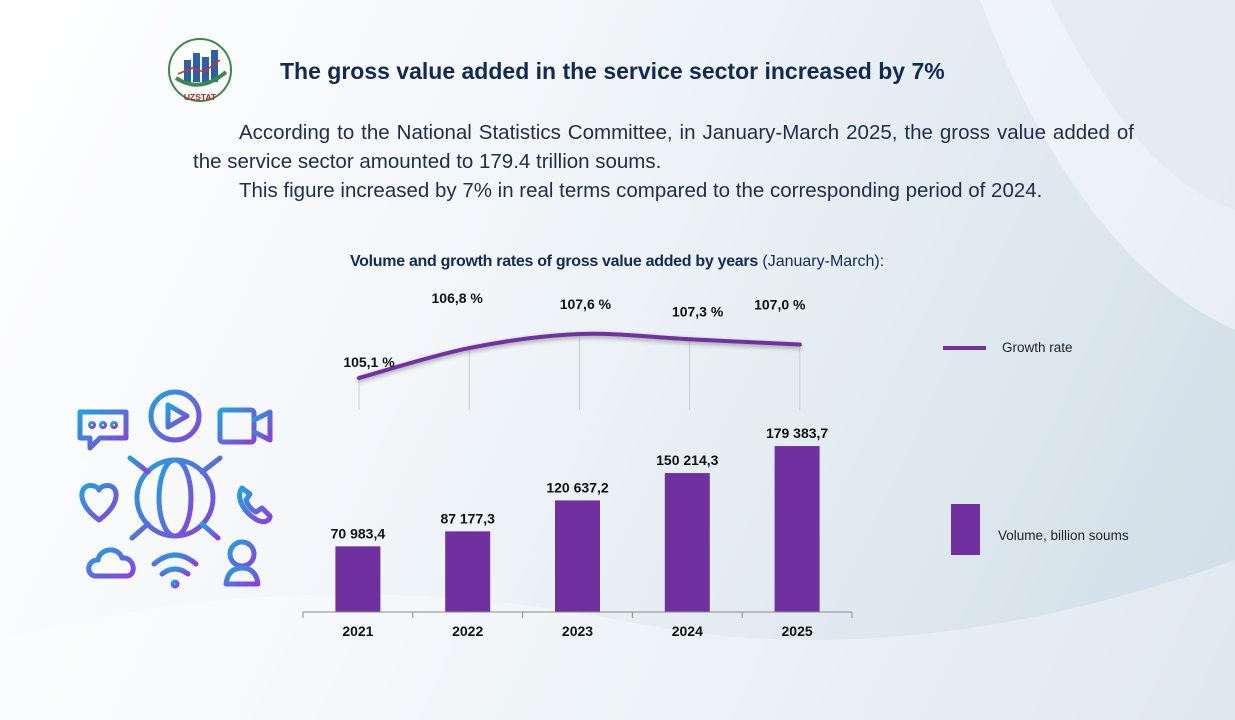 This screenshot has width=1235, height=720. I want to click on phone-icon, so click(255, 505).